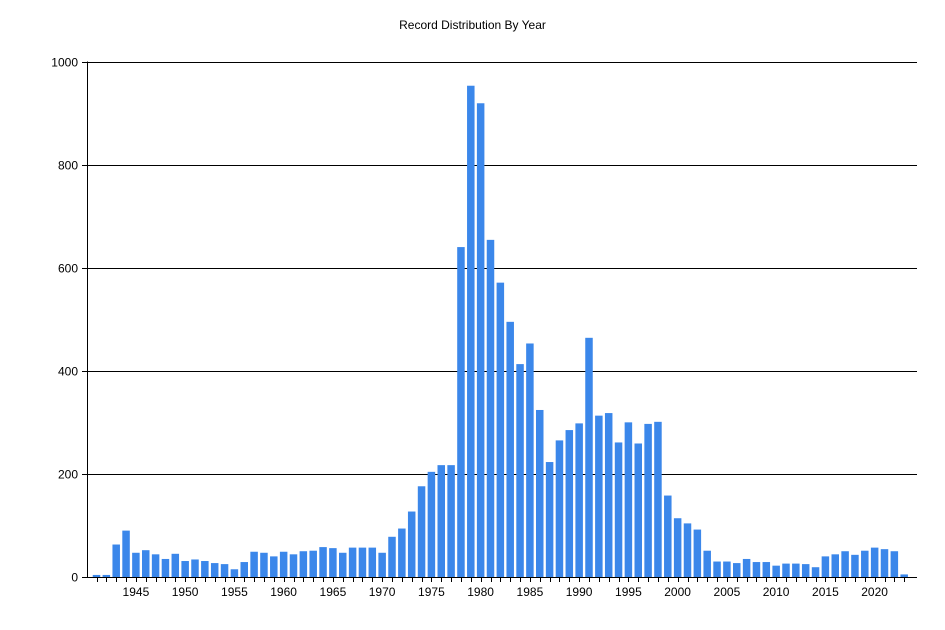 The width and height of the screenshot is (945, 630). I want to click on x-tick-label: 1990, so click(579, 592).